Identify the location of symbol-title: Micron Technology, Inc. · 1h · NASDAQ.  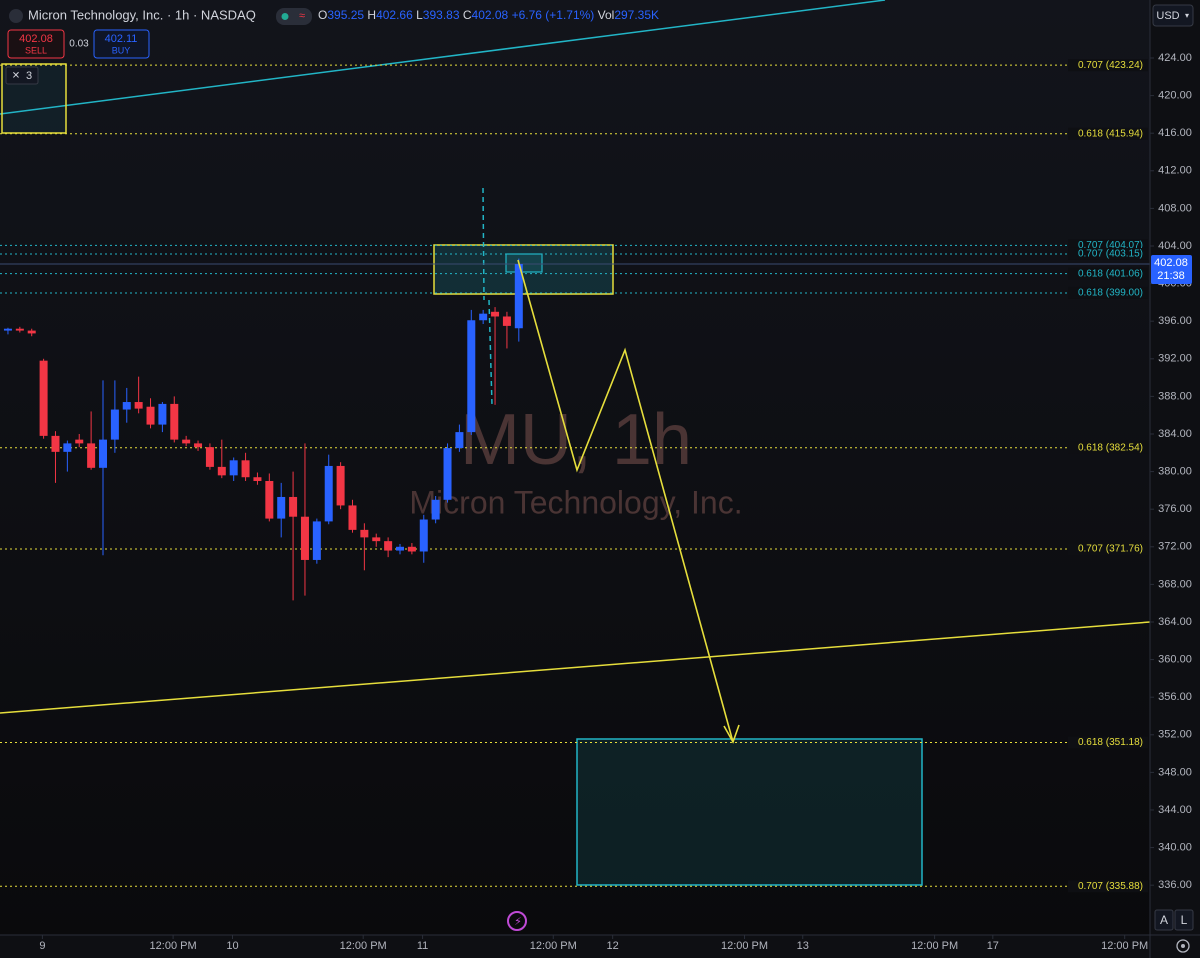
(142, 14).